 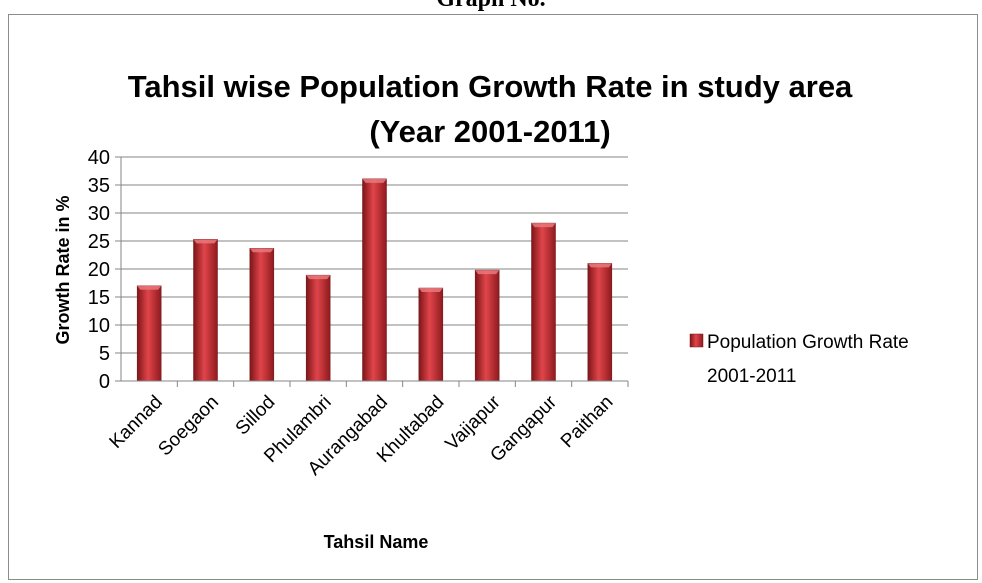 I want to click on bar-phulambri, so click(x=318, y=328).